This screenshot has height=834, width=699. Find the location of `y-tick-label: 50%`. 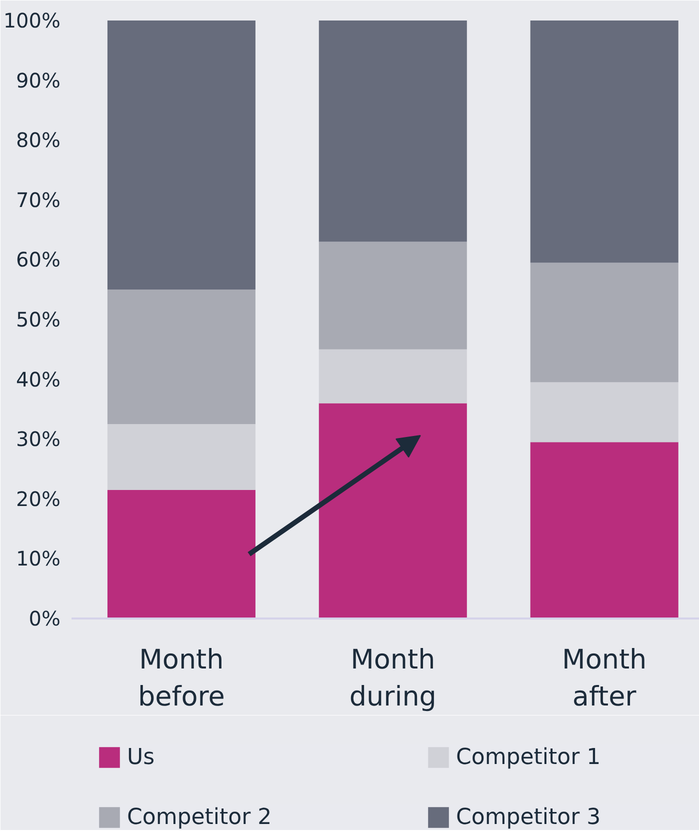

y-tick-label: 50% is located at coordinates (38, 320).